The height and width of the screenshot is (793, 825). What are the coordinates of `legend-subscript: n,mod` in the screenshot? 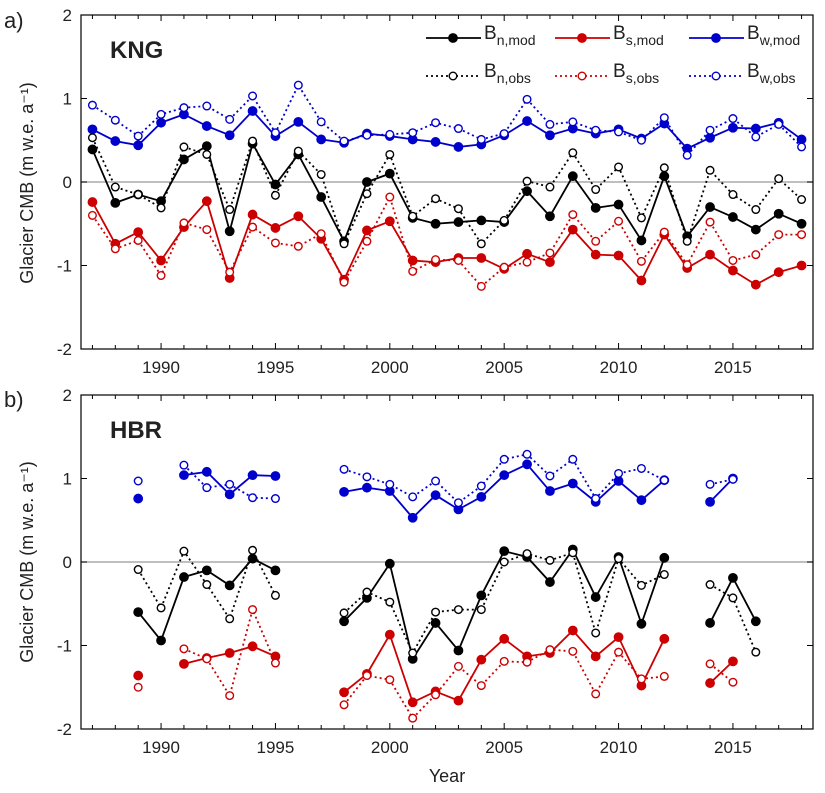 It's located at (516, 40).